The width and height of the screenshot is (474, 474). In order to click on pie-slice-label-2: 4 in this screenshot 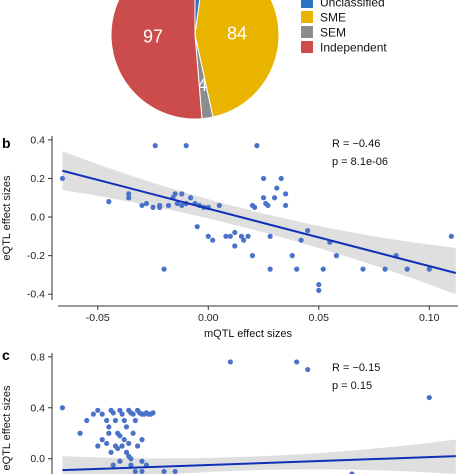, I will do `click(203, 85)`.